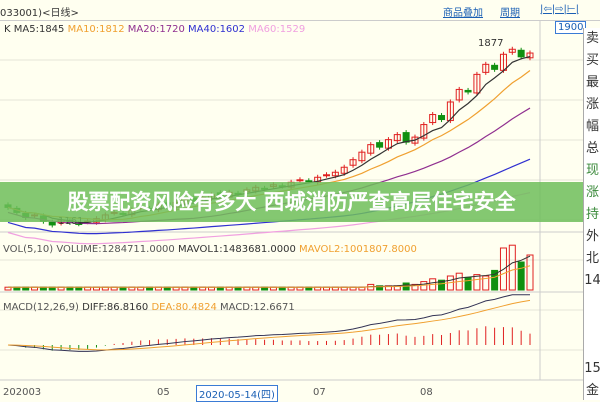 This screenshot has height=402, width=600. I want to click on sidebar-item: 现, so click(592, 170).